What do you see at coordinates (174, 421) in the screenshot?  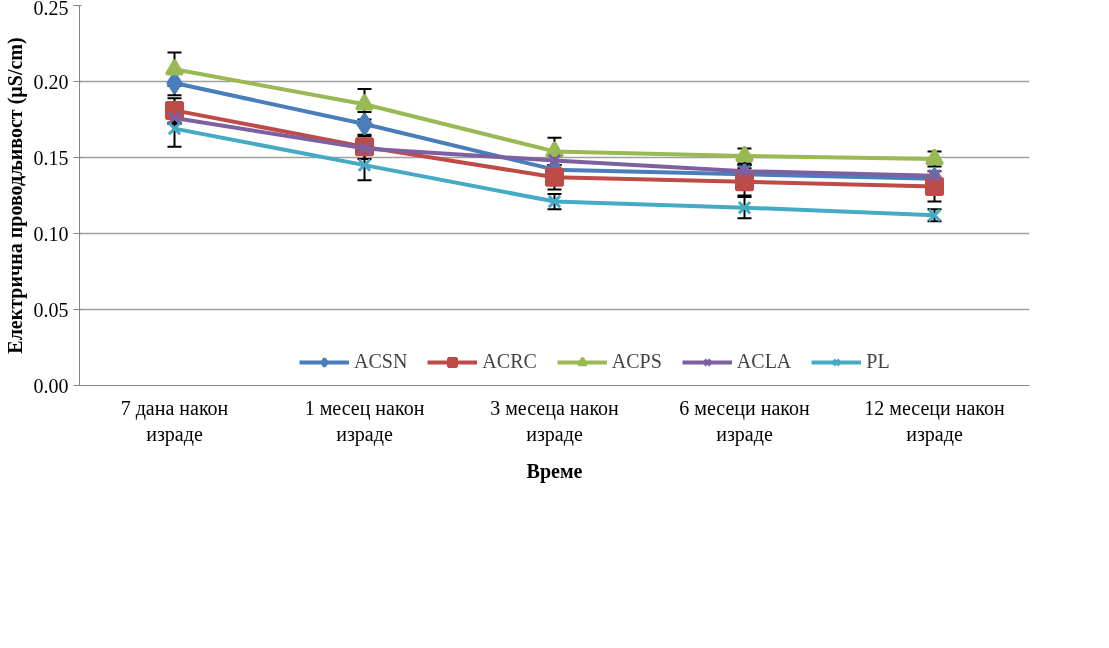 I see `x-tick-label: 7 дана након израде` at bounding box center [174, 421].